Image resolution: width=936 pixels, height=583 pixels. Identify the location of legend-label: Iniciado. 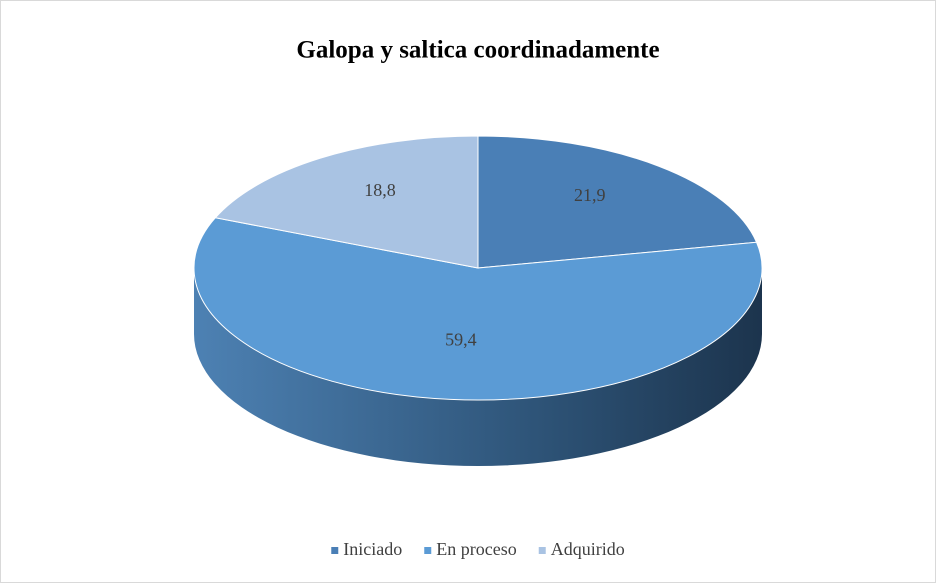
(372, 549).